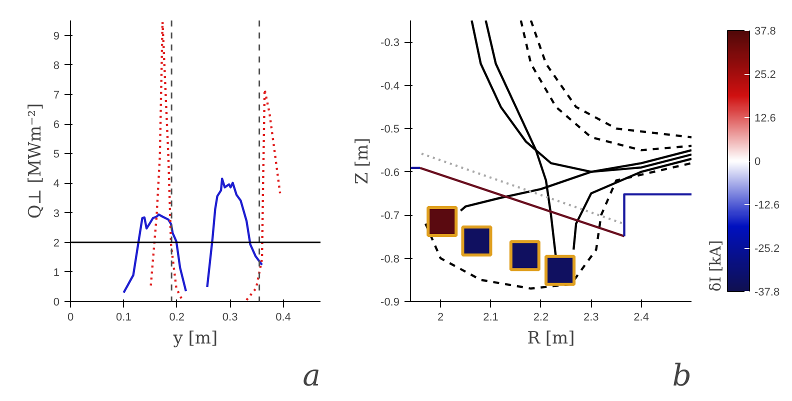 The width and height of the screenshot is (792, 401). What do you see at coordinates (390, 302) in the screenshot?
I see `y-tick-label: -0.9` at bounding box center [390, 302].